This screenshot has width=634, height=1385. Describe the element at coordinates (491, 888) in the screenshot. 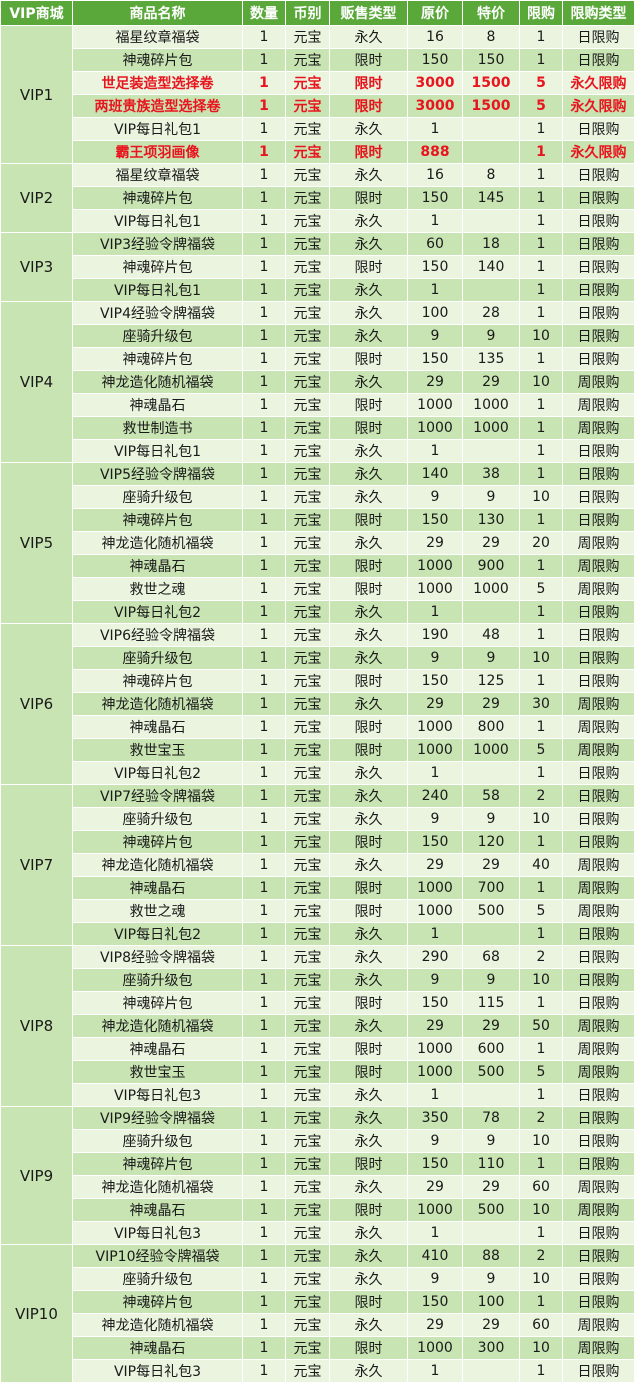

I see `special-price-cell: 700` at that location.